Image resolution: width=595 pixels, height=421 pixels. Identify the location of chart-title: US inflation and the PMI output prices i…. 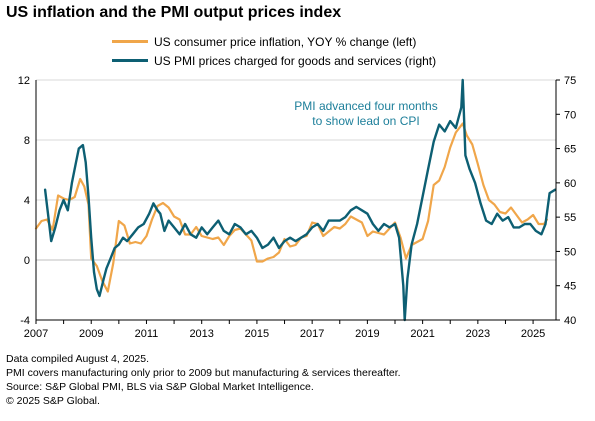
(174, 12).